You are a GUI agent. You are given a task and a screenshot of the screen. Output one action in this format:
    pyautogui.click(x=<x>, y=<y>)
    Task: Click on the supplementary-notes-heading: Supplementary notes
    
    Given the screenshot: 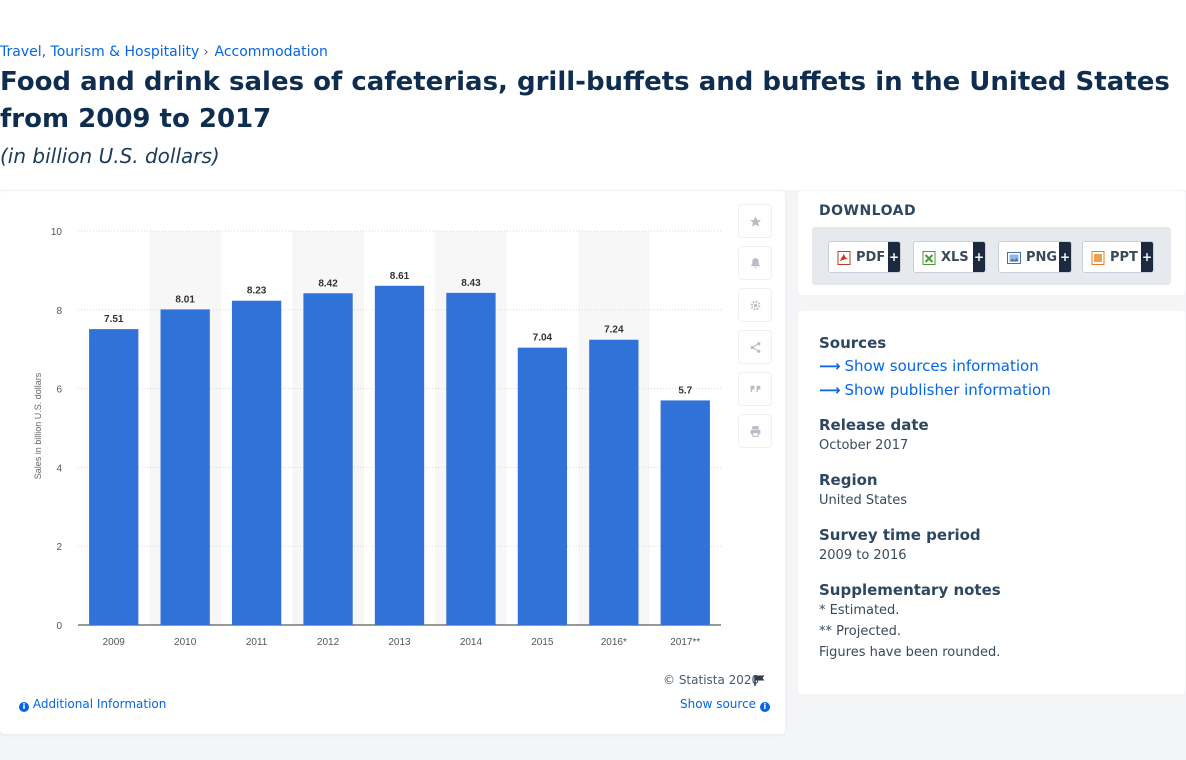 What is the action you would take?
    pyautogui.click(x=910, y=590)
    